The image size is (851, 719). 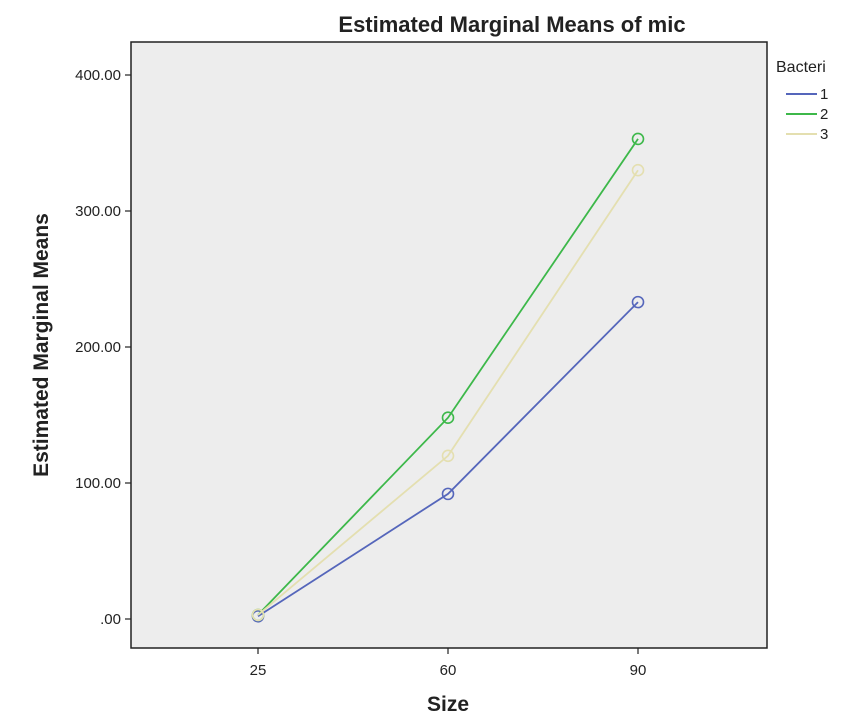 What do you see at coordinates (98, 483) in the screenshot?
I see `y-tick-label: 100.00` at bounding box center [98, 483].